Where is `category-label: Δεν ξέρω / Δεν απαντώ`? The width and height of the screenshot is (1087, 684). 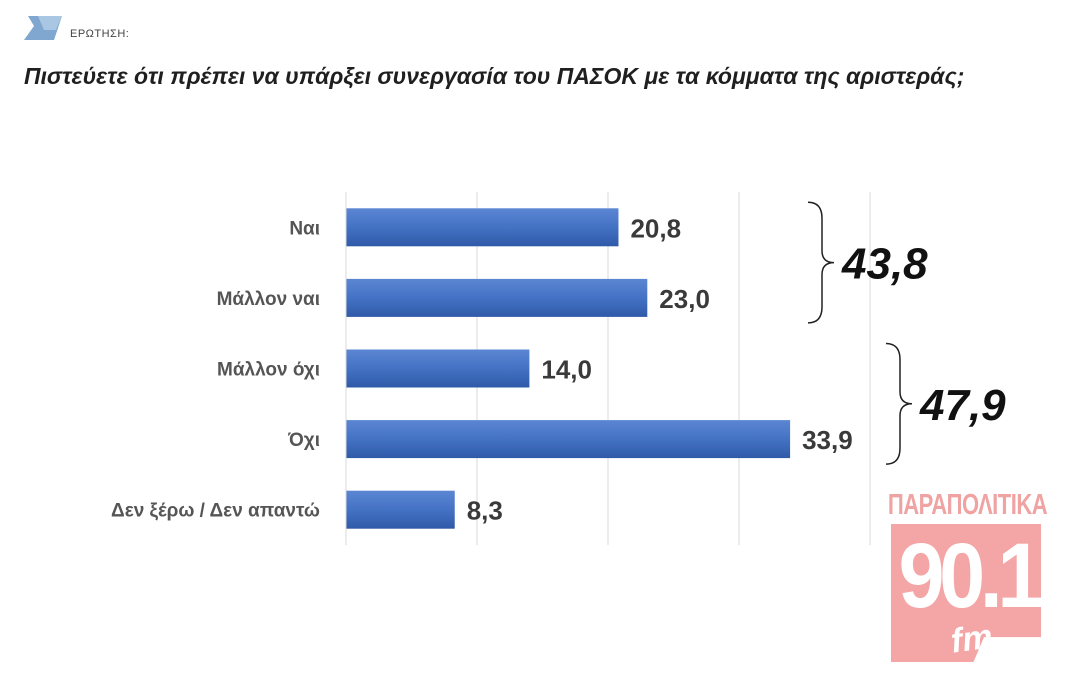 category-label: Δεν ξέρω / Δεν απαντώ is located at coordinates (215, 511).